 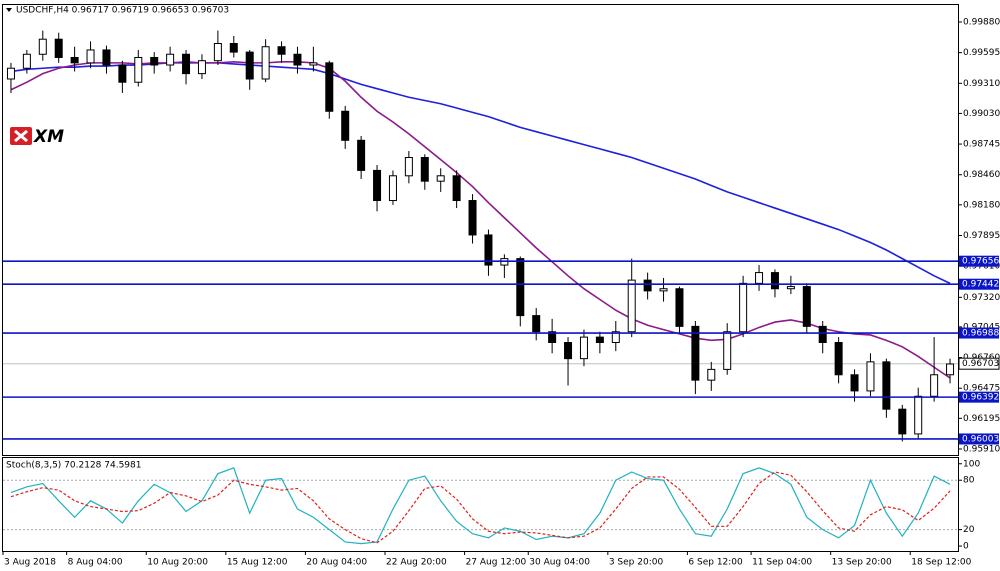 I want to click on x-tick-label: 18 Sep 12:00, so click(x=941, y=563).